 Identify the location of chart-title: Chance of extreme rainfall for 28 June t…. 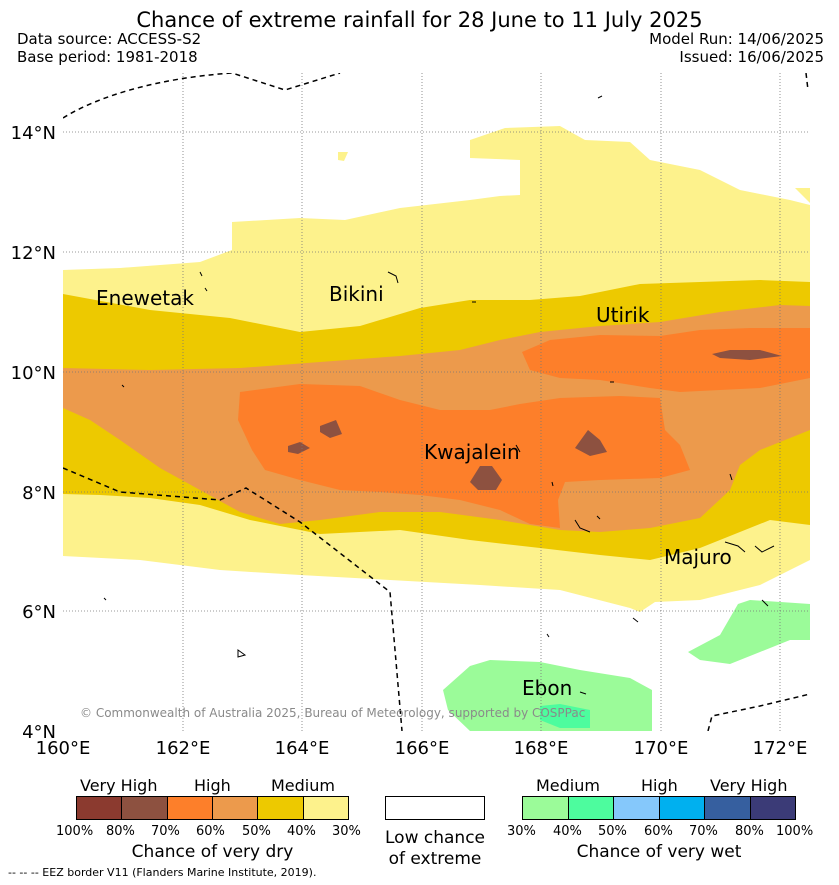
(419, 20).